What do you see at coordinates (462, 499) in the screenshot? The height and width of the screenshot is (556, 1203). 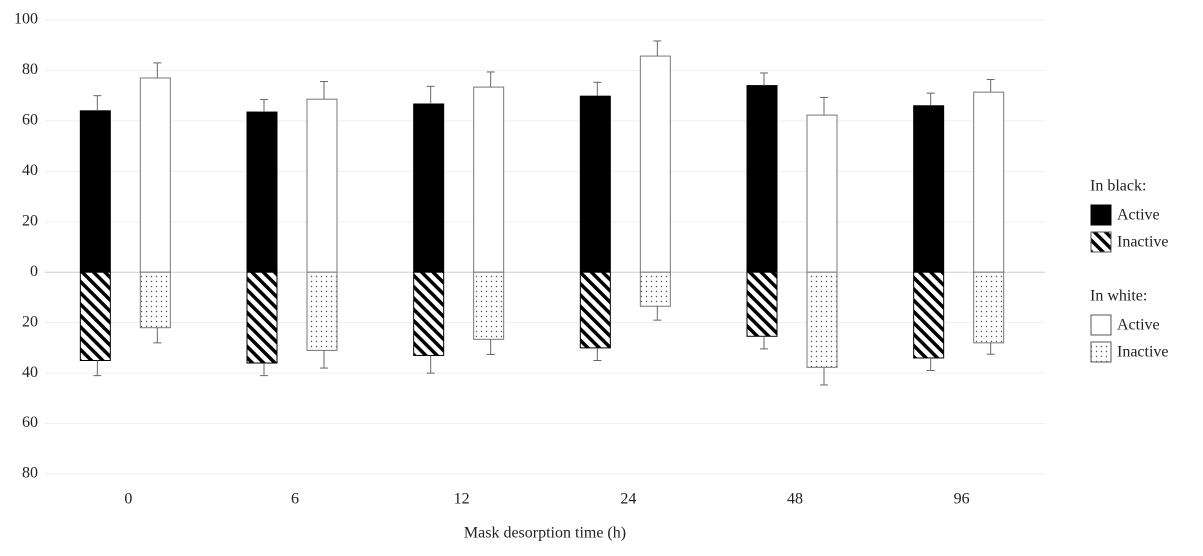 I see `x-tick-label: 12` at bounding box center [462, 499].